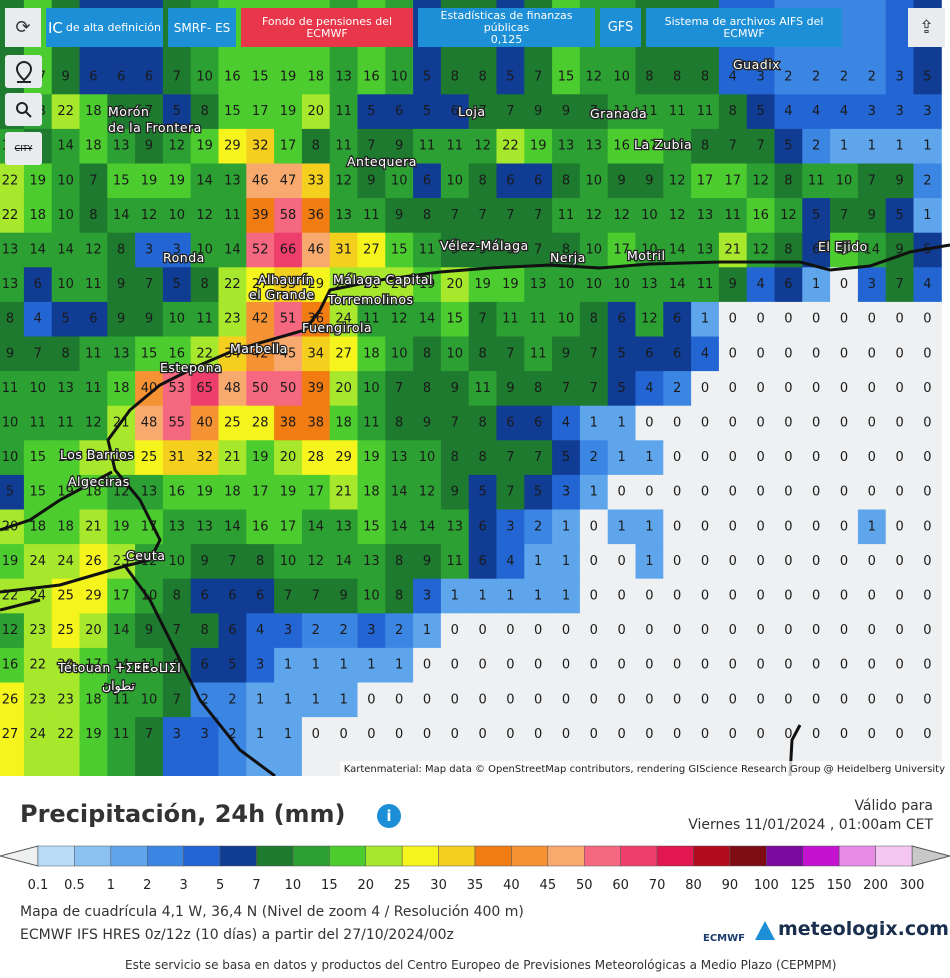 The image size is (950, 978). I want to click on place-label: Morón, so click(128, 111).